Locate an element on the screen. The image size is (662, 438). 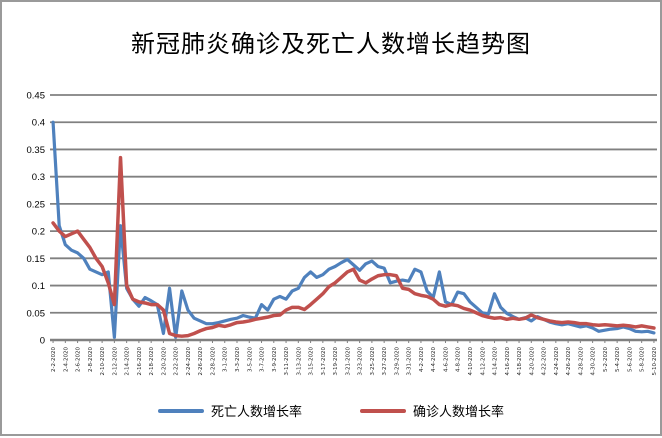
x-tick-label: 3-19-2020 is located at coordinates (336, 361).